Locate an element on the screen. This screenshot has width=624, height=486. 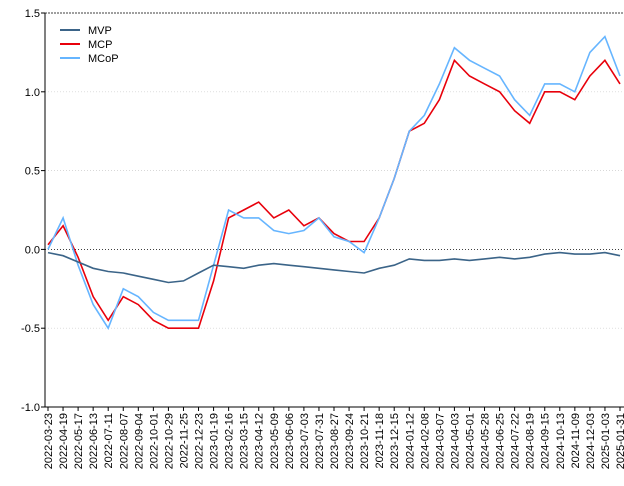
x-tick-label: 2024-05-28 is located at coordinates (486, 441).